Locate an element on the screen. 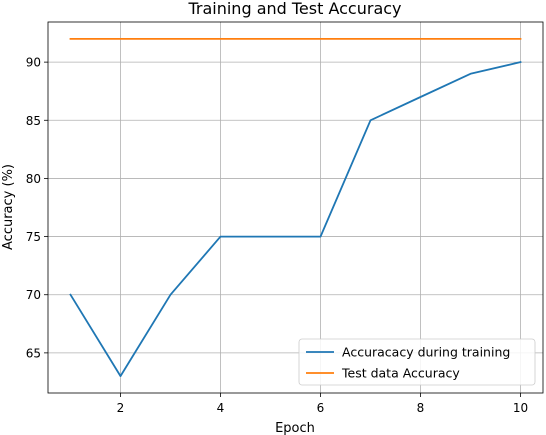  y-axis-ticks: 65 70 75 80 85 90 is located at coordinates (37, 208).